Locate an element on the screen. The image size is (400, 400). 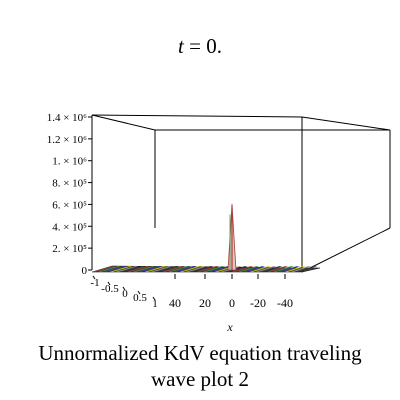
z-tick-label: 4. × 10⁵ is located at coordinates (69, 227).